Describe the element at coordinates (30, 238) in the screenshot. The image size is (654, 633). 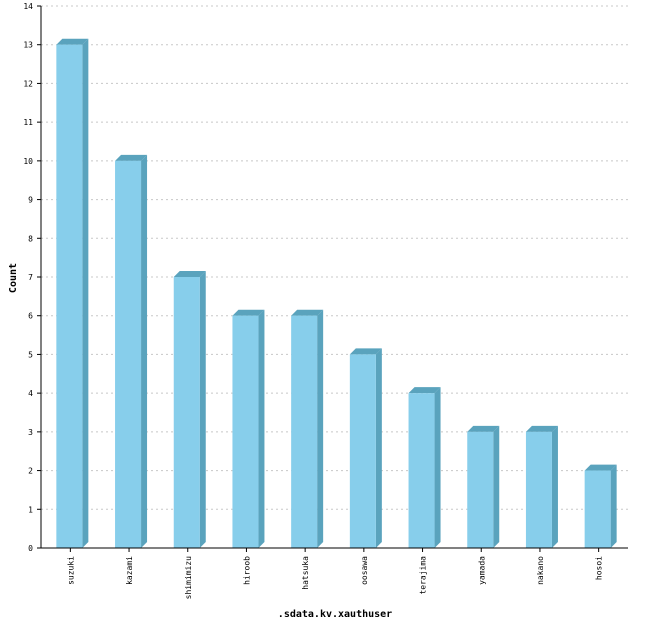
I see `y-tick-label: 8` at that location.